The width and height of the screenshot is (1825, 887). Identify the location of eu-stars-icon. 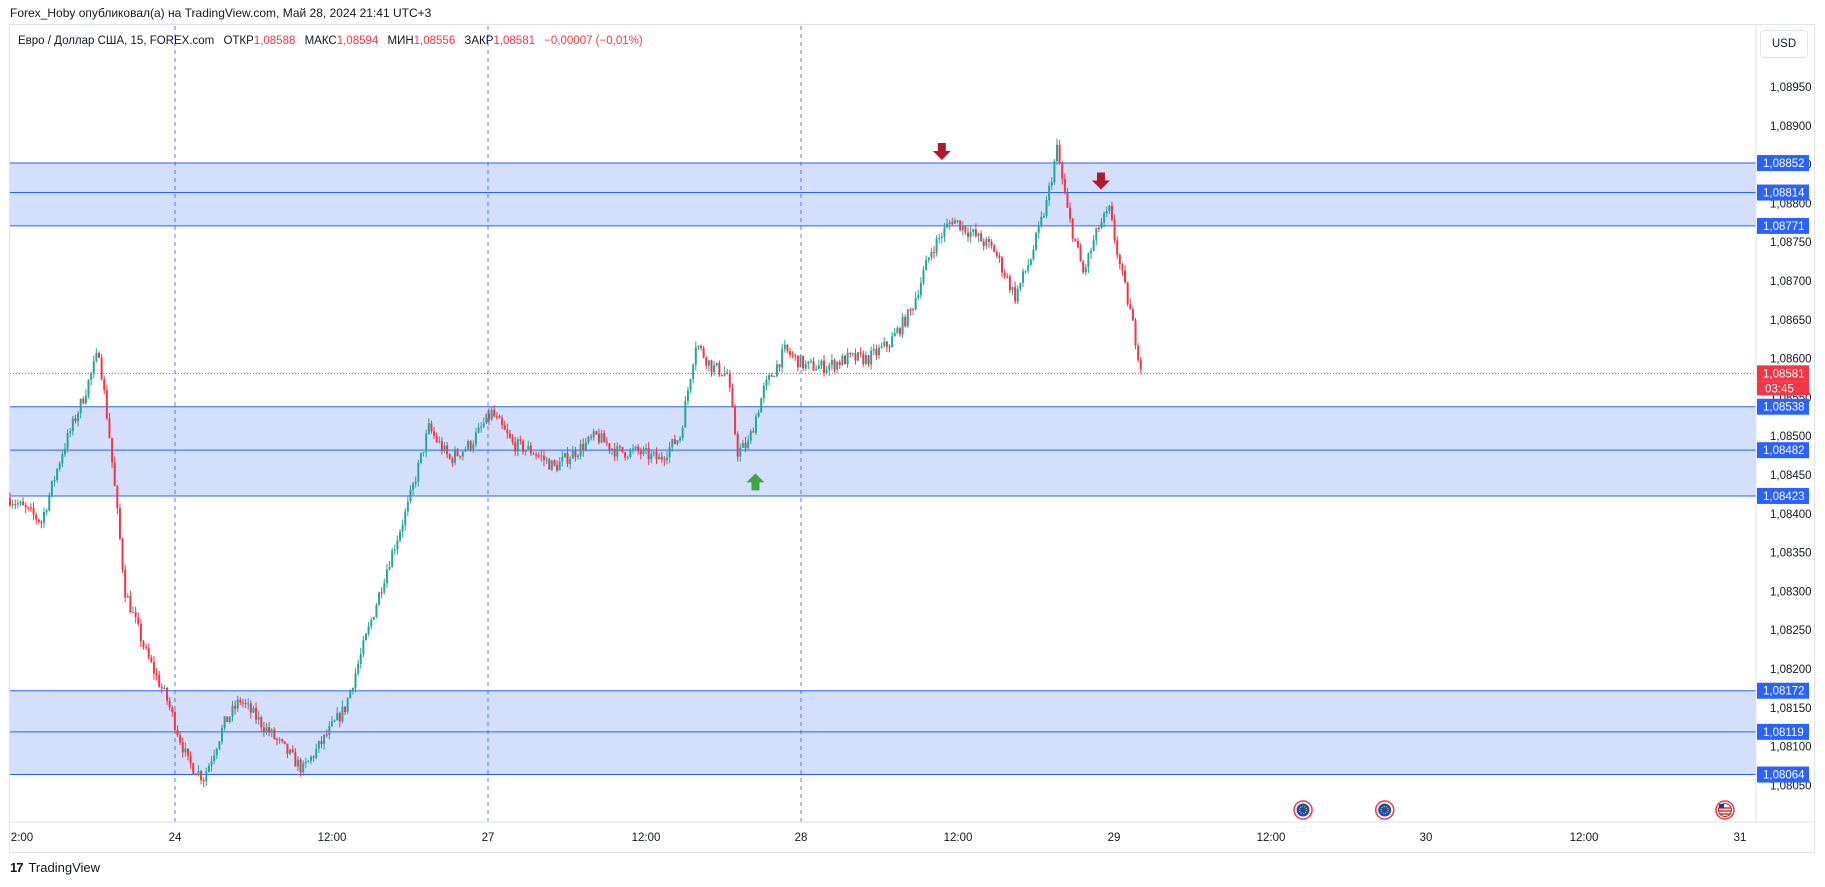
(1384, 810).